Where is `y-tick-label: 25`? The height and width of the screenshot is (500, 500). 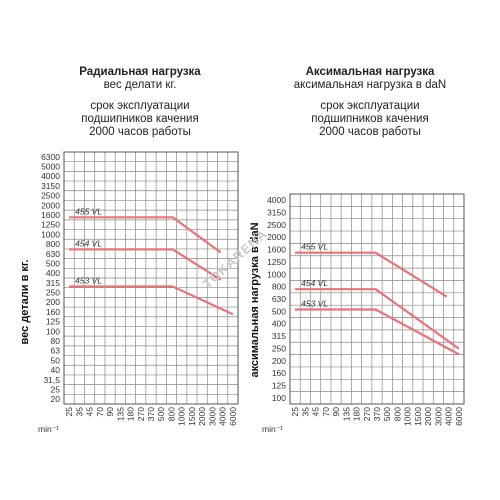
y-tick-label: 25 is located at coordinates (56, 389).